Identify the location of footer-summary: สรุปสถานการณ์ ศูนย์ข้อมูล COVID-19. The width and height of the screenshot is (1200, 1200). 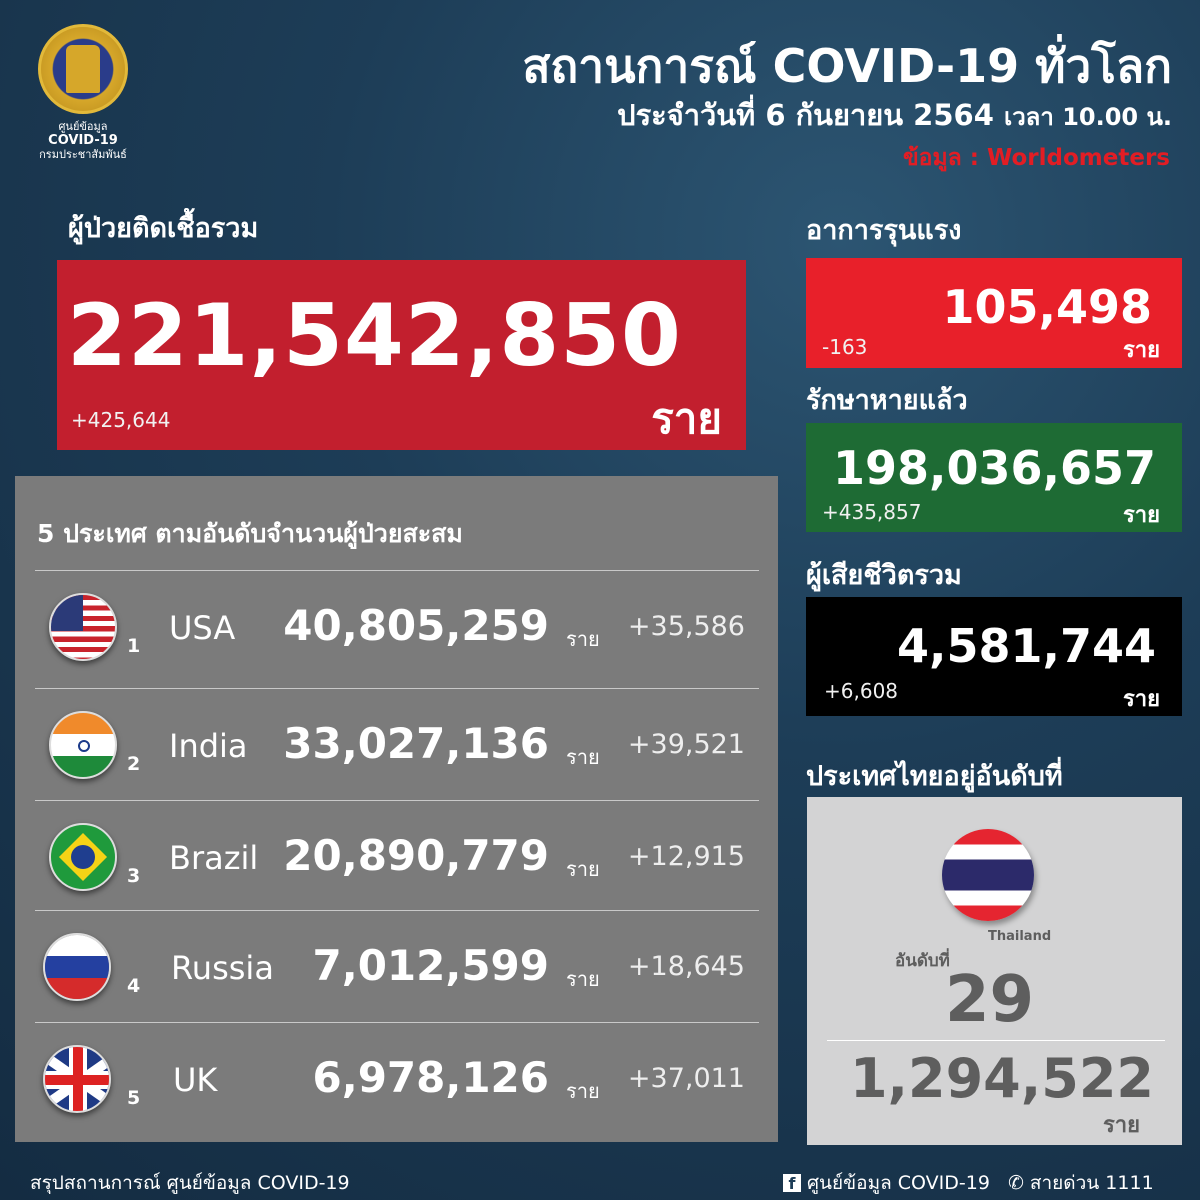
(190, 1183).